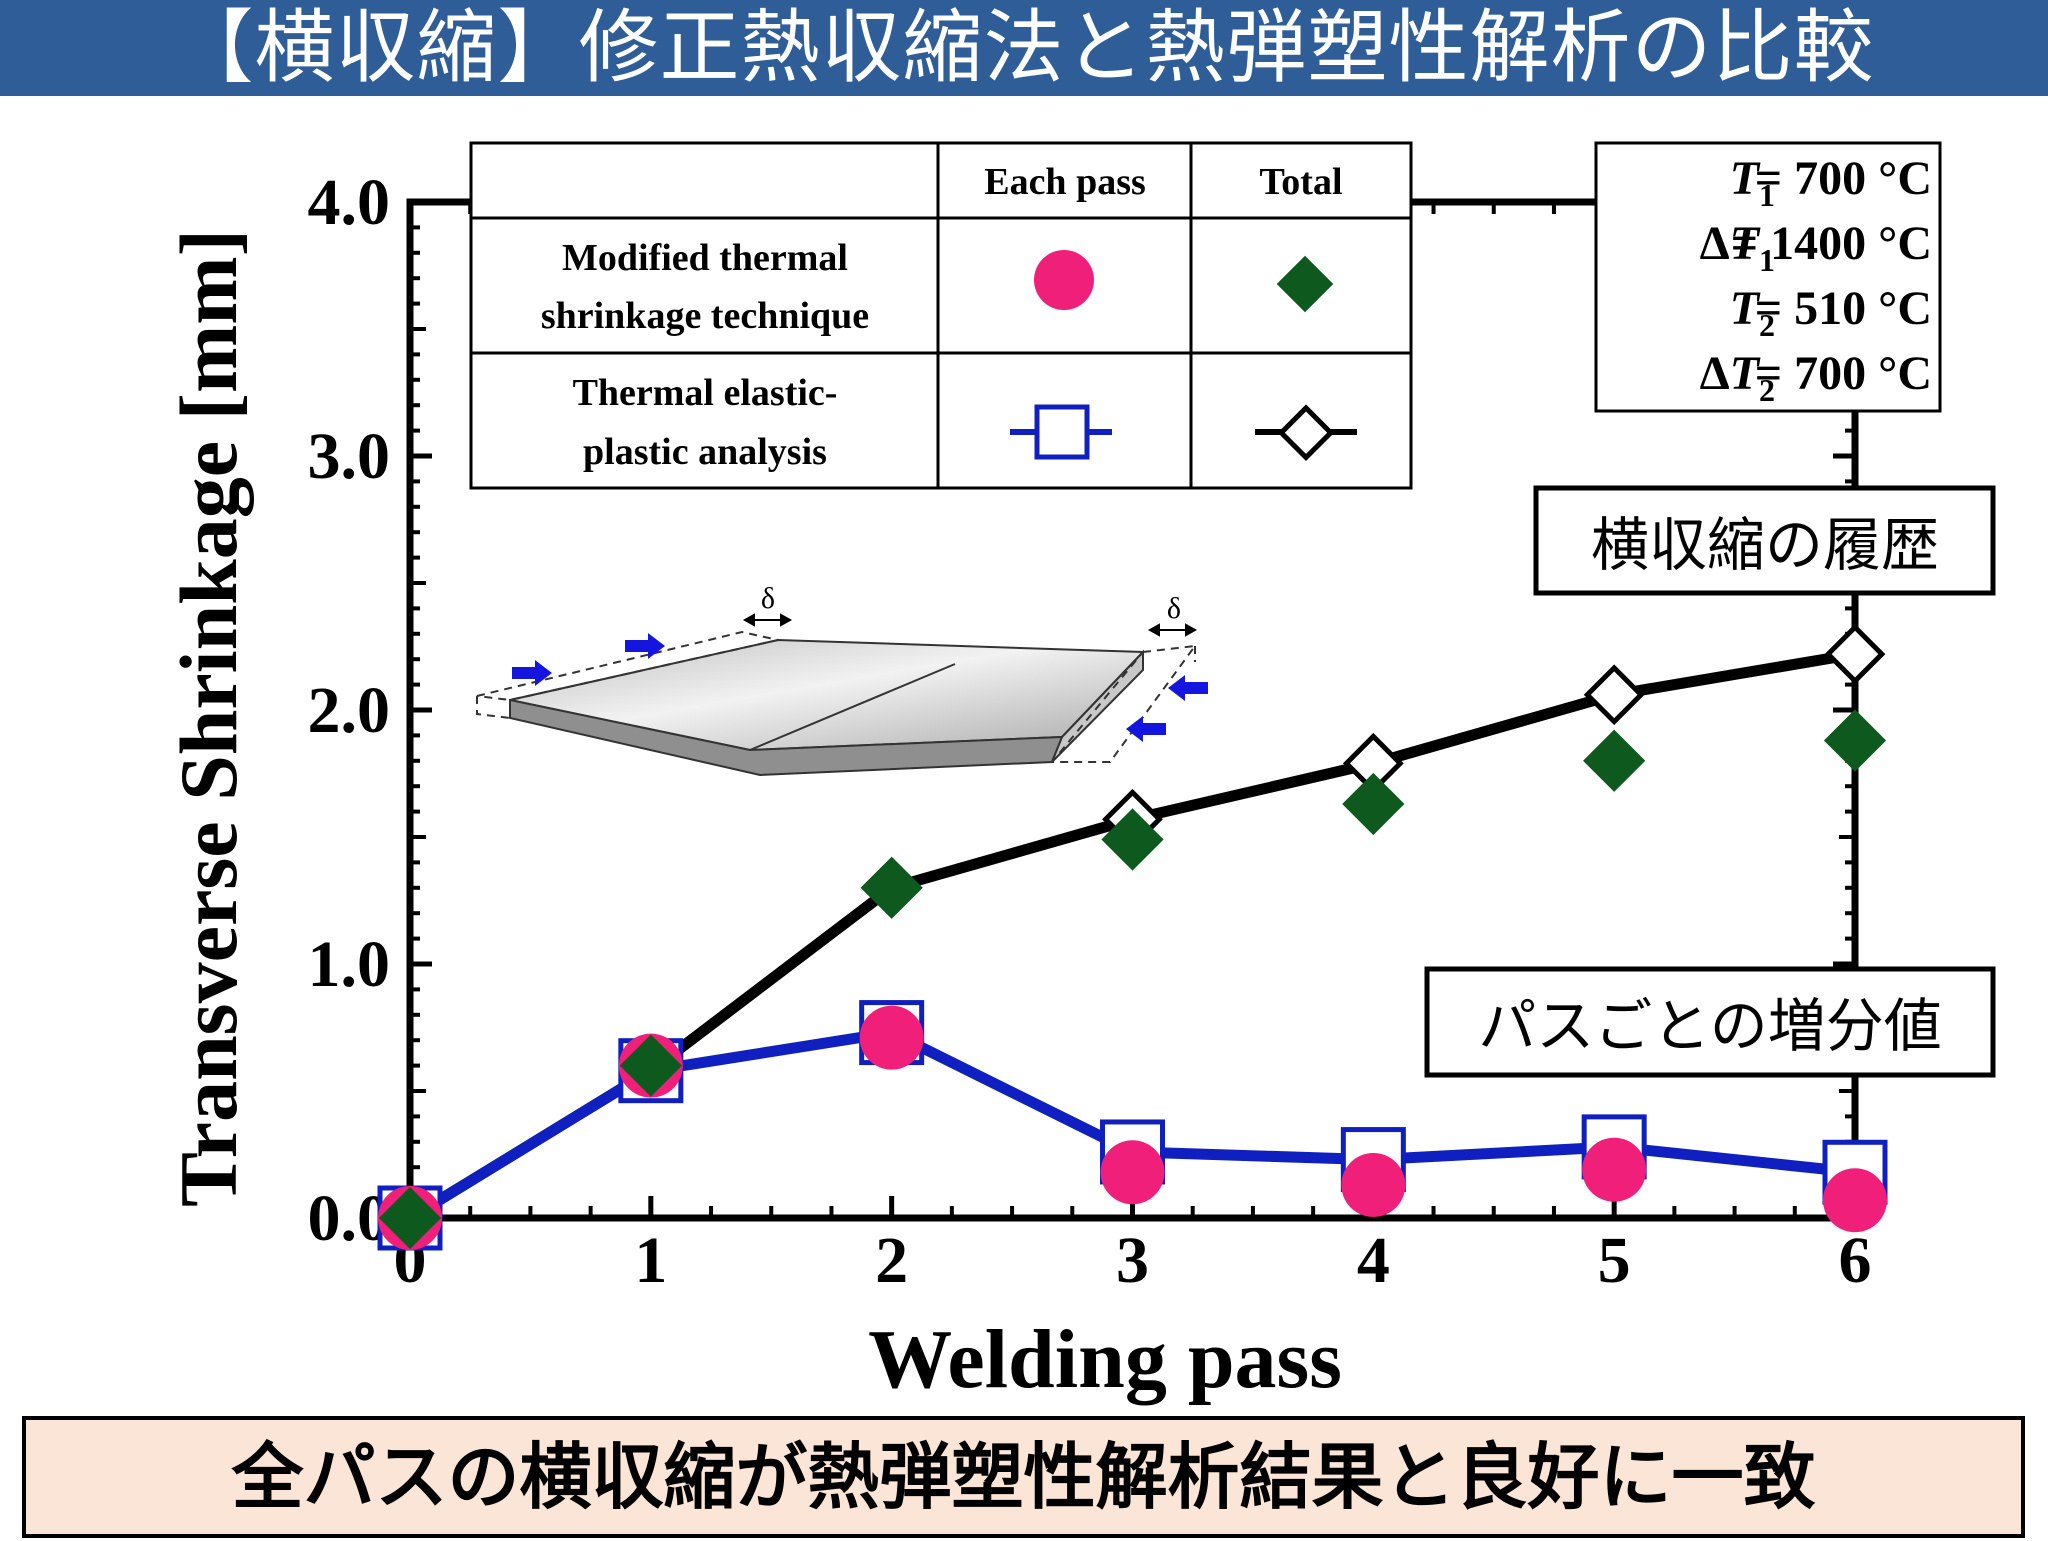 This screenshot has height=1541, width=2048. I want to click on legend-col-each: Each pass, so click(1065, 182).